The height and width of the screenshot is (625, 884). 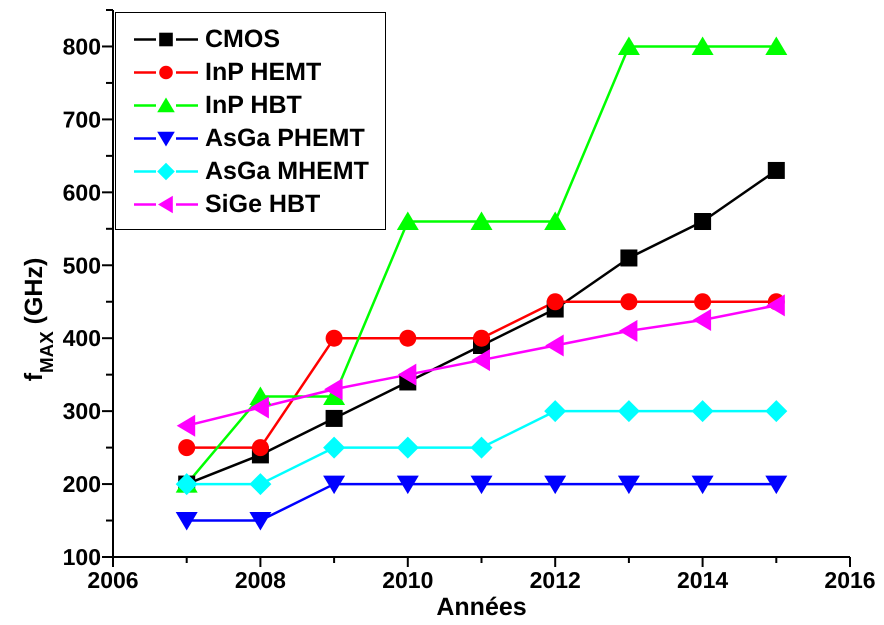 I want to click on y-tick-label: 600, so click(x=81, y=192).